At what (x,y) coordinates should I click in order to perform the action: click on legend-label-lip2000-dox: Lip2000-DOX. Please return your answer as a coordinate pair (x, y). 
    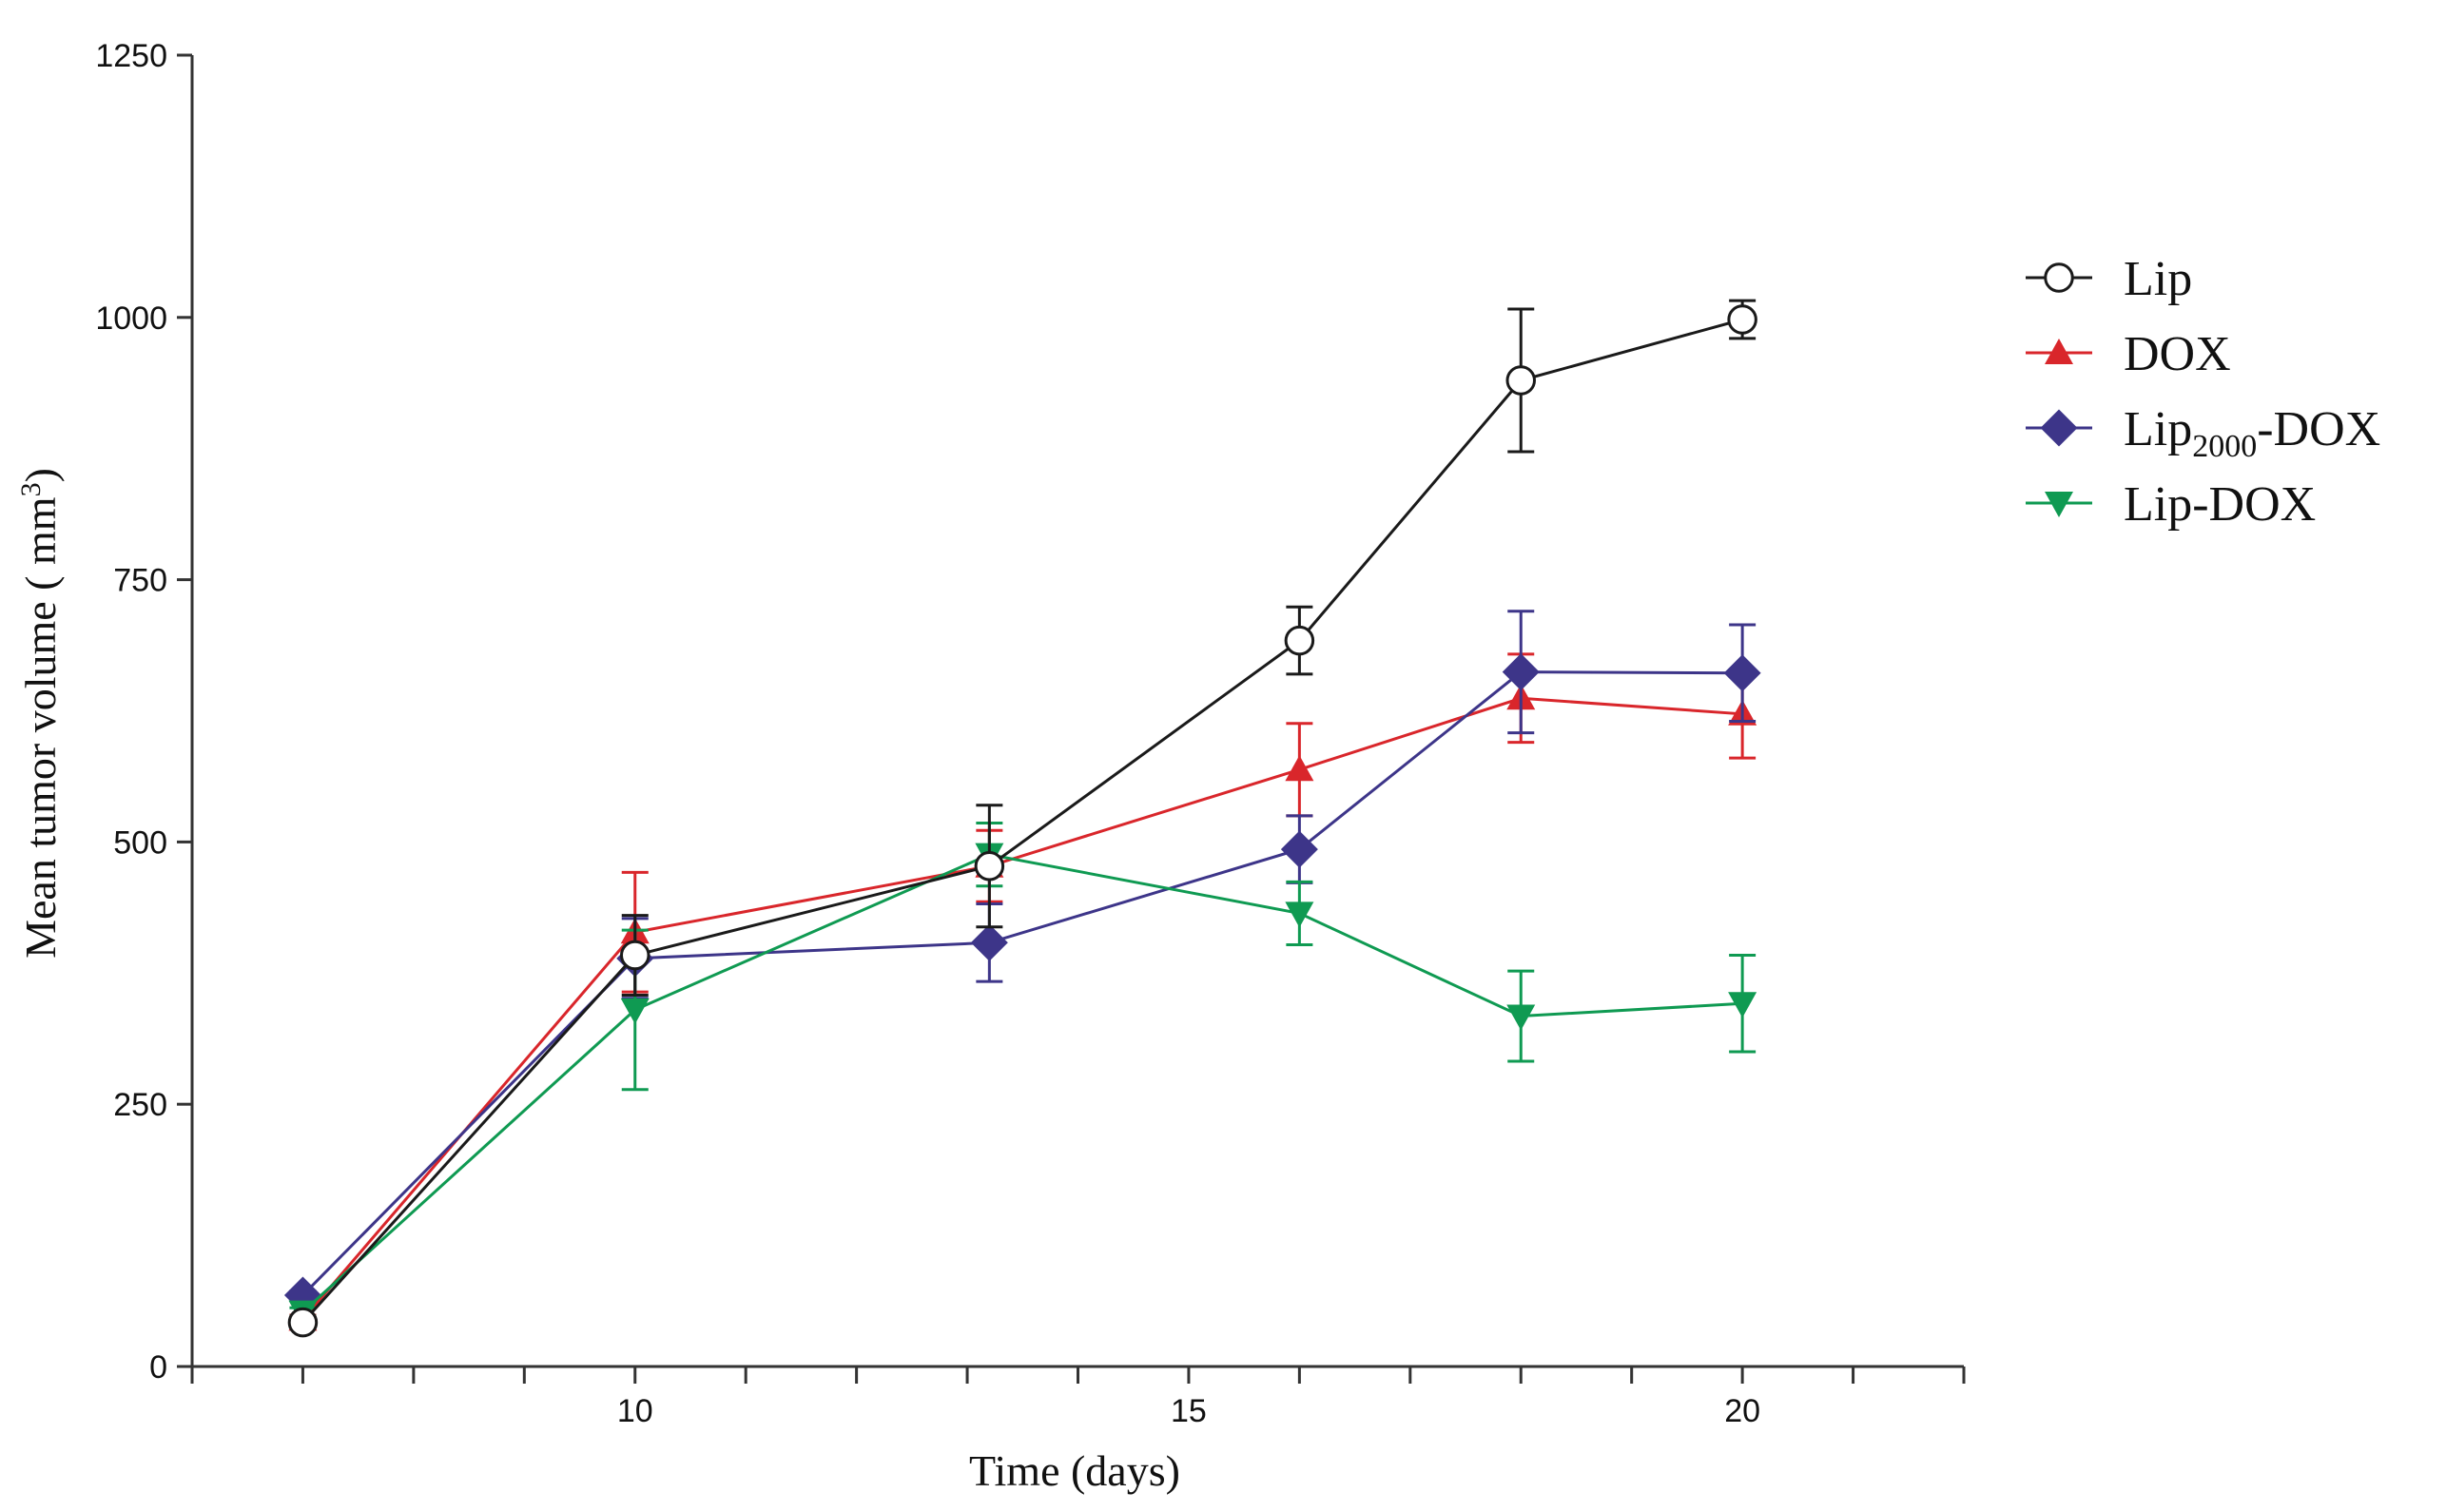
    Looking at the image, I should click on (2252, 433).